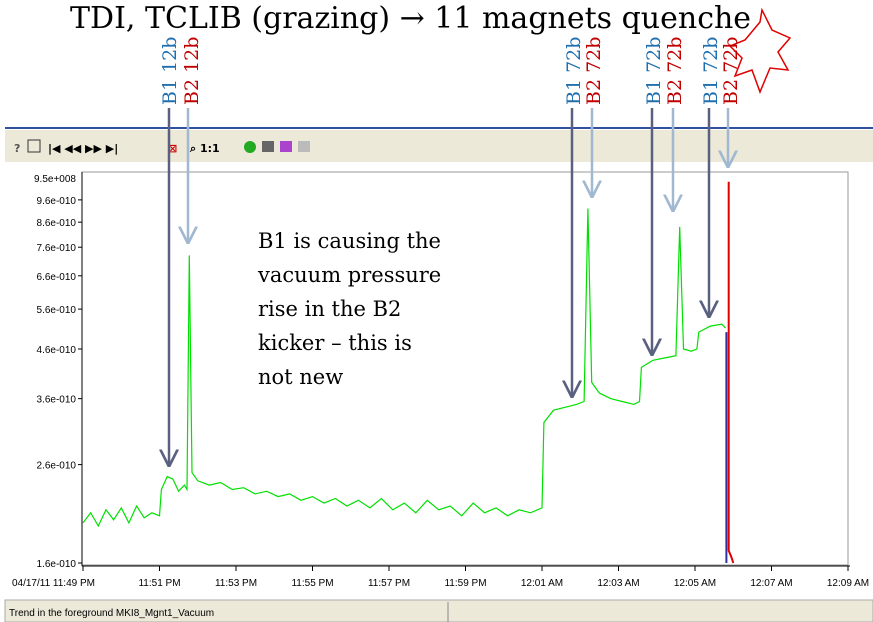 The height and width of the screenshot is (622, 873). What do you see at coordinates (57, 564) in the screenshot?
I see `y-tick-label: 1.6e-010` at bounding box center [57, 564].